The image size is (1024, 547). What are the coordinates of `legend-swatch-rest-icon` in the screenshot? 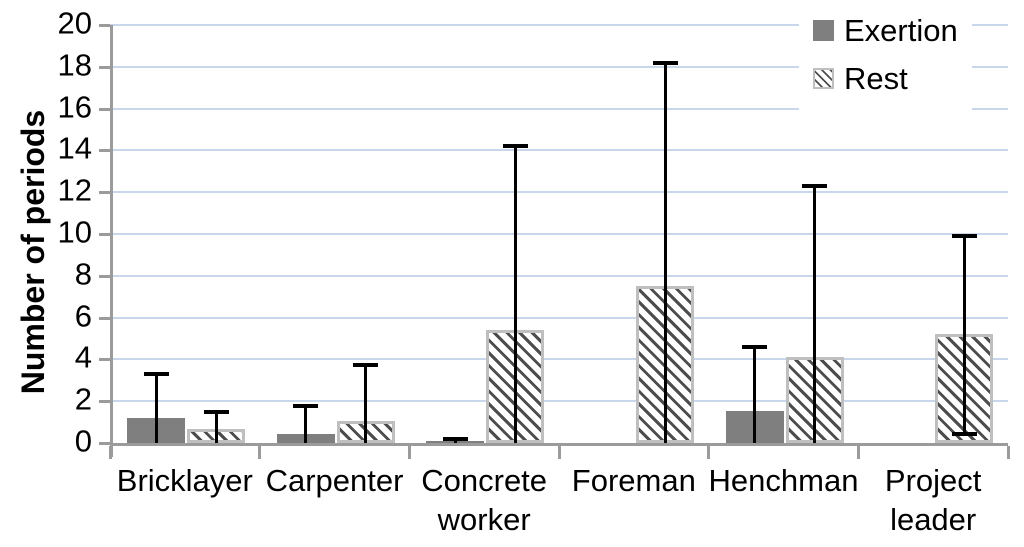 It's located at (823, 78).